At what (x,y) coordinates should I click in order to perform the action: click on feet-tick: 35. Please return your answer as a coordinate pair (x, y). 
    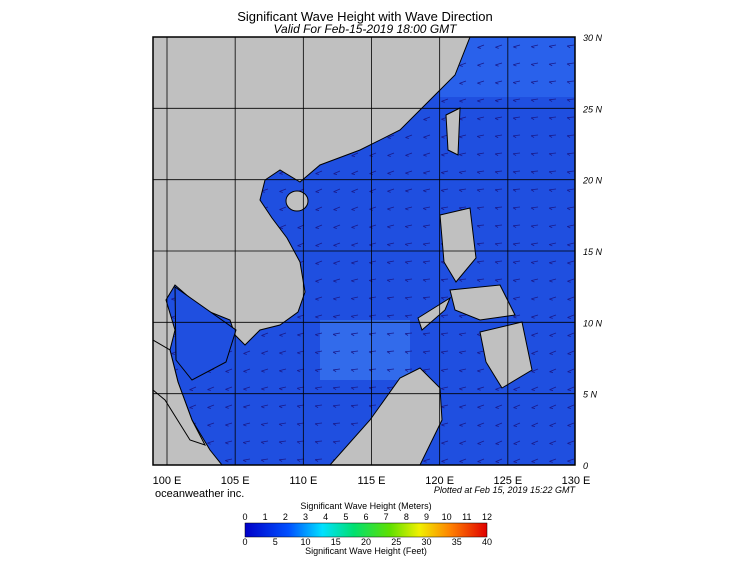
    Looking at the image, I should click on (457, 542).